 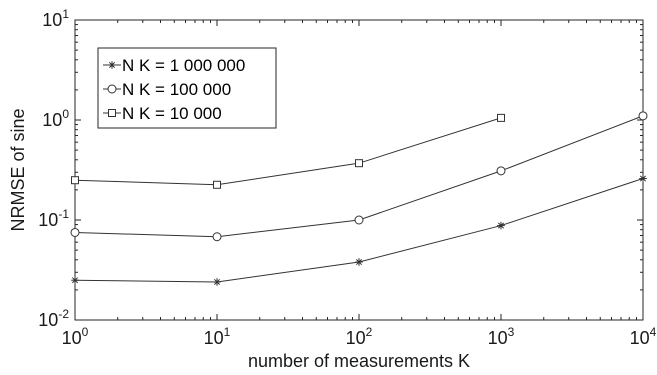 What do you see at coordinates (63, 214) in the screenshot?
I see `y-tick-exponent: -1` at bounding box center [63, 214].